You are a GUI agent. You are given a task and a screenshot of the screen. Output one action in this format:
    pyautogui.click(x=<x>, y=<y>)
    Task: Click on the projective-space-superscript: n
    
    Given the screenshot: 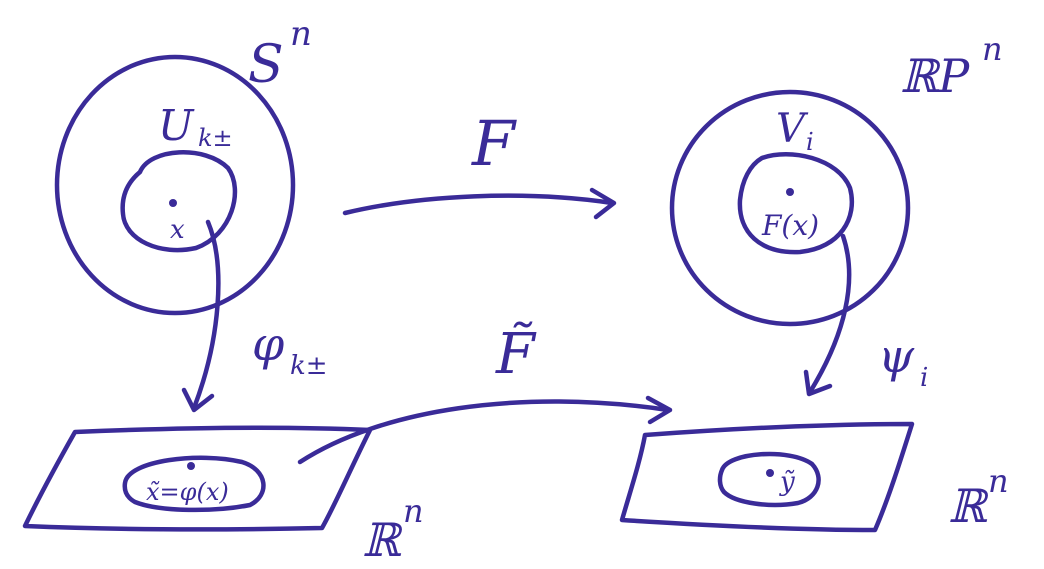 What is the action you would take?
    pyautogui.click(x=992, y=49)
    